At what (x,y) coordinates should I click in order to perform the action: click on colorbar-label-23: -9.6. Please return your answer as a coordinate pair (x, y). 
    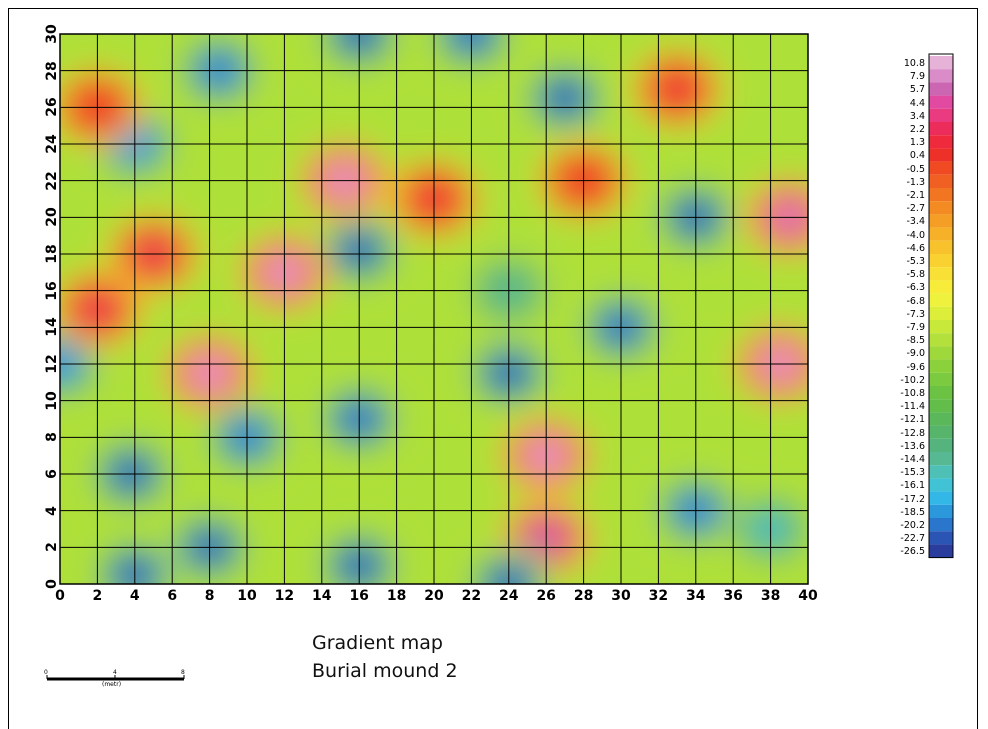
    Looking at the image, I should click on (915, 367).